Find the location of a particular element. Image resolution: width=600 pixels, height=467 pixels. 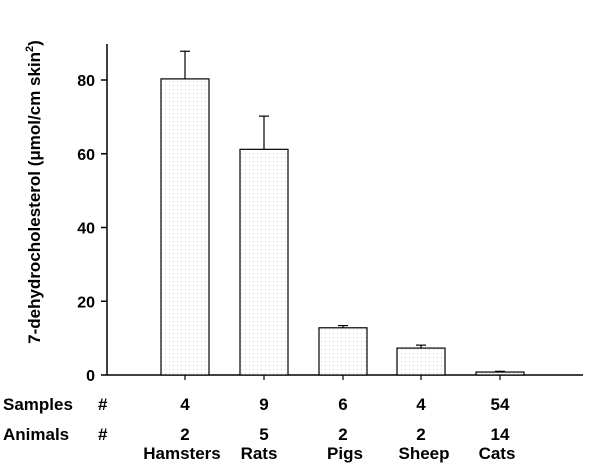

samples-value: 6 is located at coordinates (342, 404).